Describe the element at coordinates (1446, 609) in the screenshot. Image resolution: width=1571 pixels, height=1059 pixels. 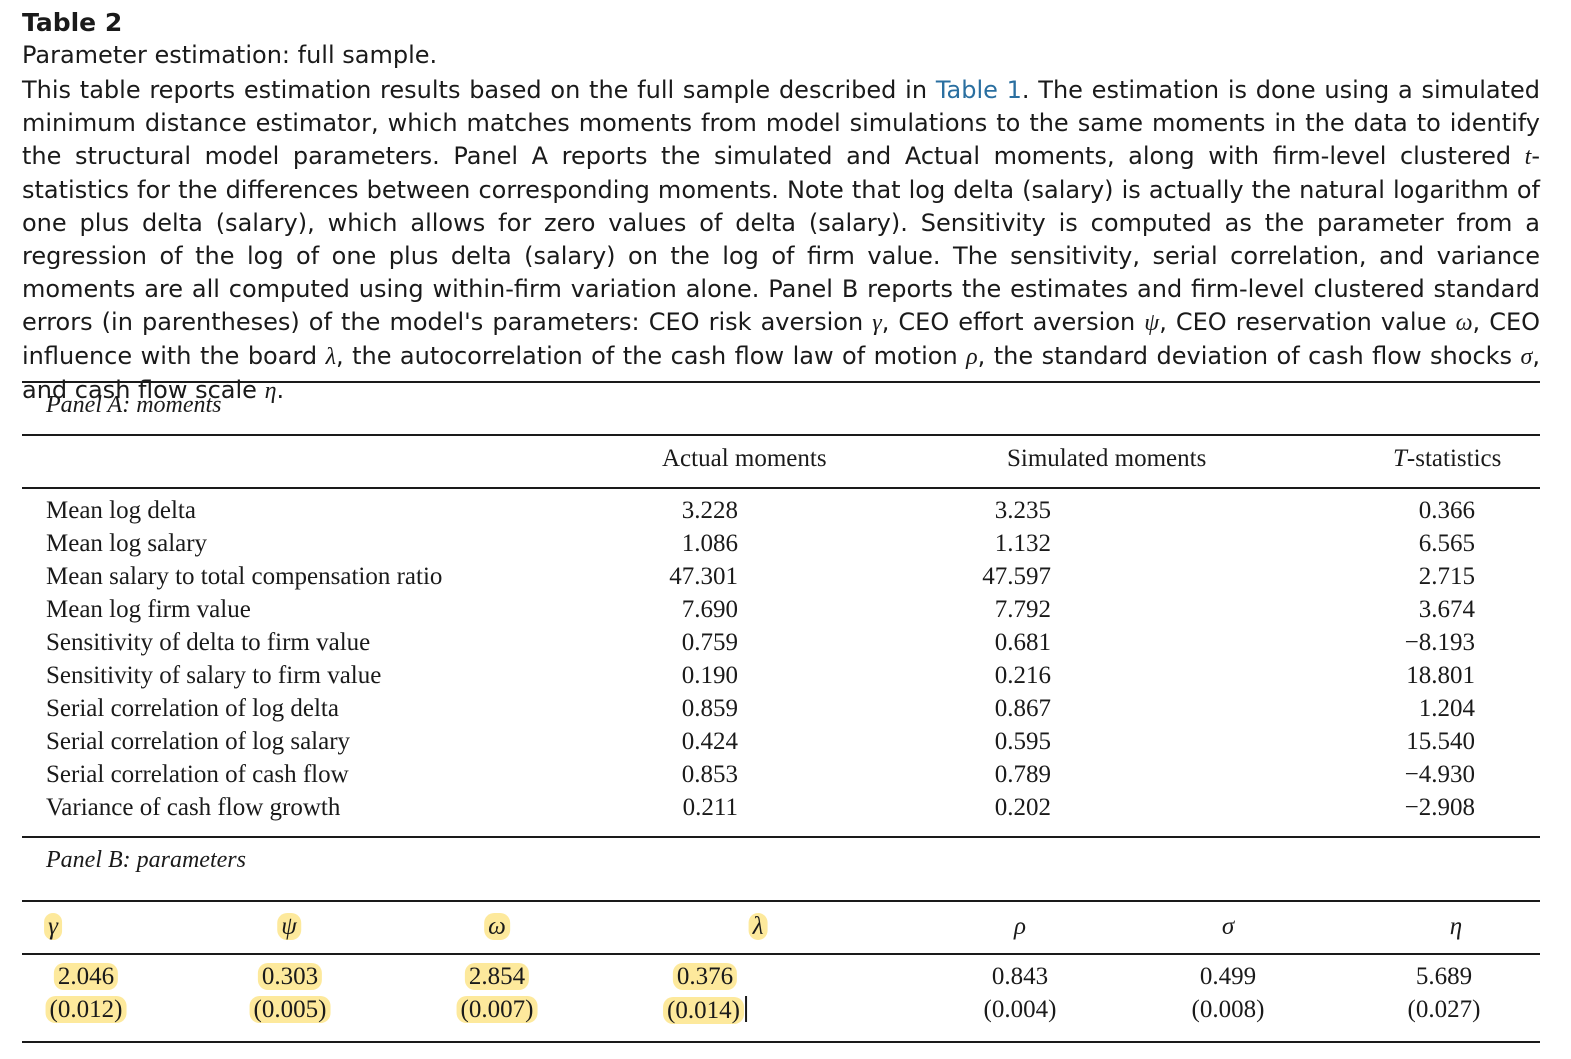
I see `moment-t-value: 3.674` at that location.